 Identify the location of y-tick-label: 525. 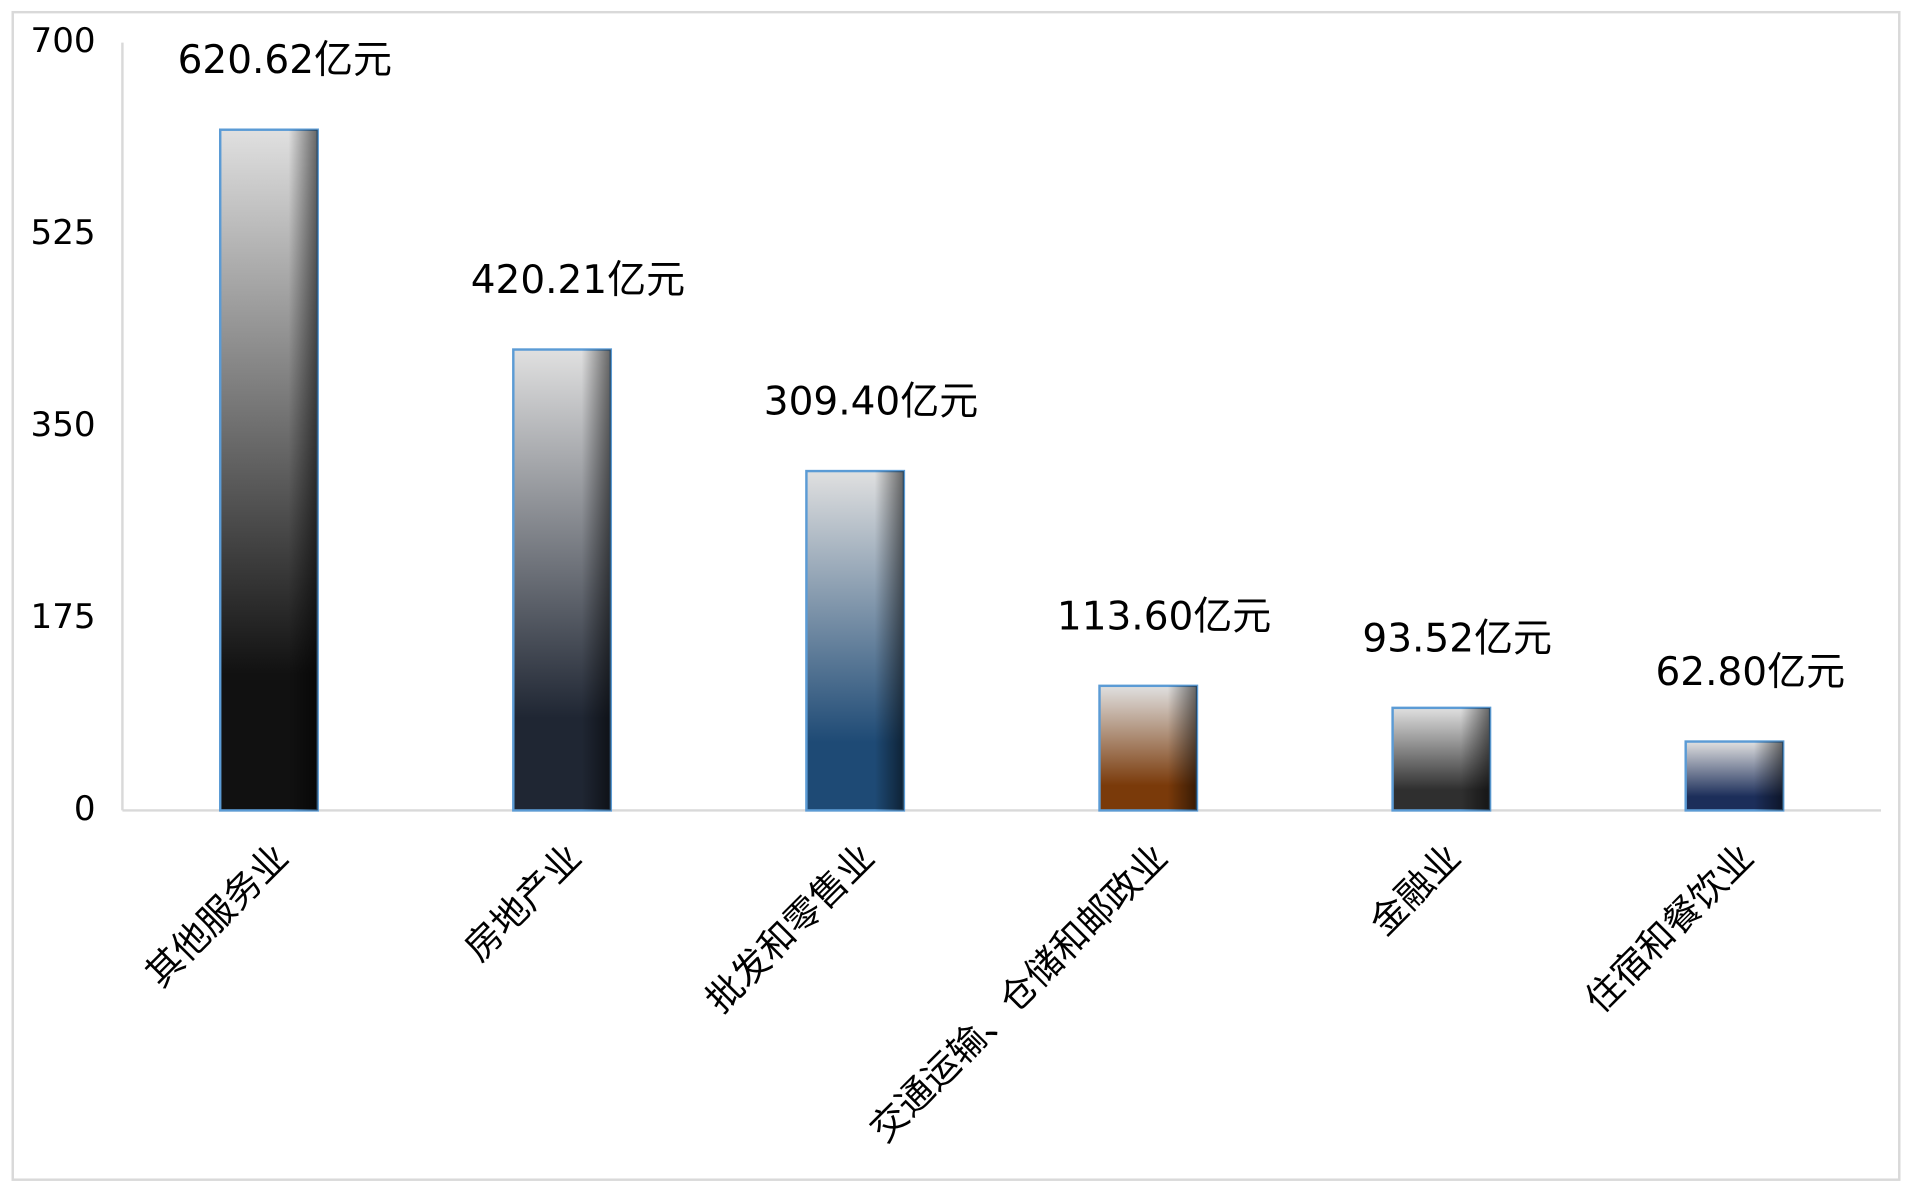
(62, 233).